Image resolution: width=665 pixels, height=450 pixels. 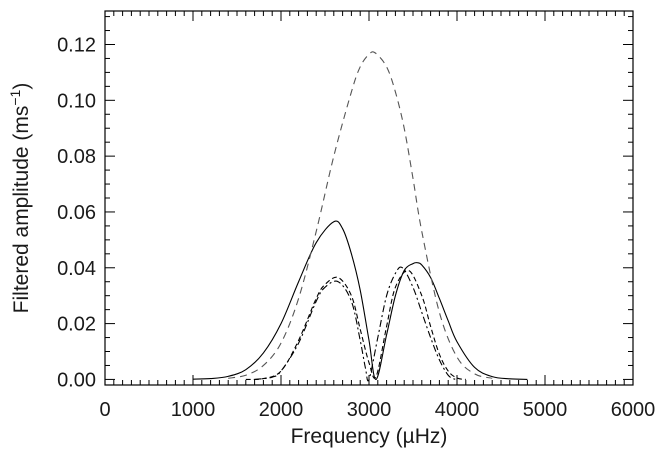 I want to click on y-tick-labels: 0.00 0.02 0.04 0.06 0.08 0.10 0.12, so click(x=76, y=212).